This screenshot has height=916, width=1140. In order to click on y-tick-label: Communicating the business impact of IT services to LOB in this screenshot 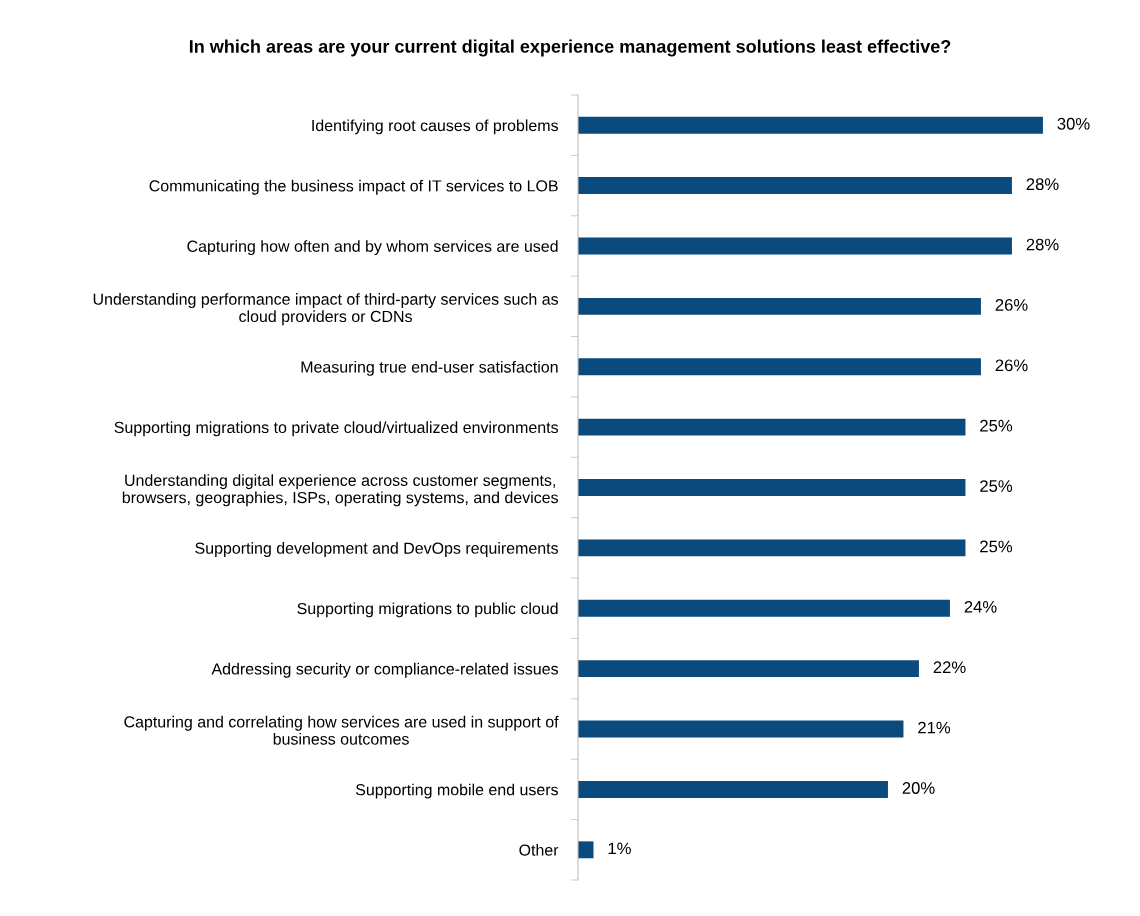, I will do `click(353, 187)`.